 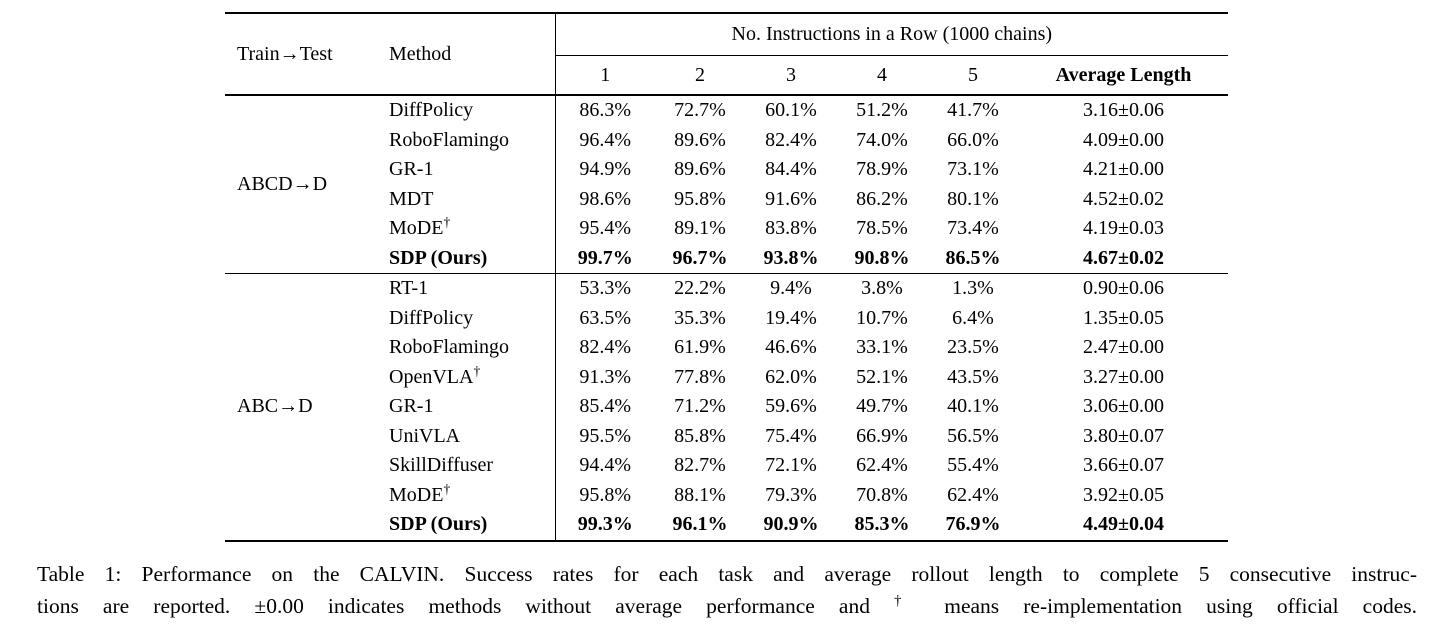 What do you see at coordinates (1123, 494) in the screenshot?
I see `average-cell: 3.92±0.05` at bounding box center [1123, 494].